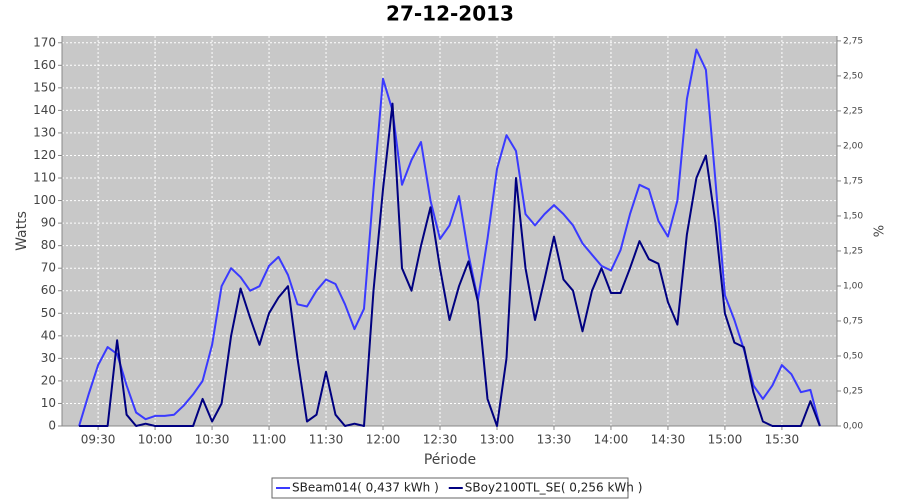 The height and width of the screenshot is (500, 900). I want to click on y2-tick-label: 0,75, so click(853, 321).